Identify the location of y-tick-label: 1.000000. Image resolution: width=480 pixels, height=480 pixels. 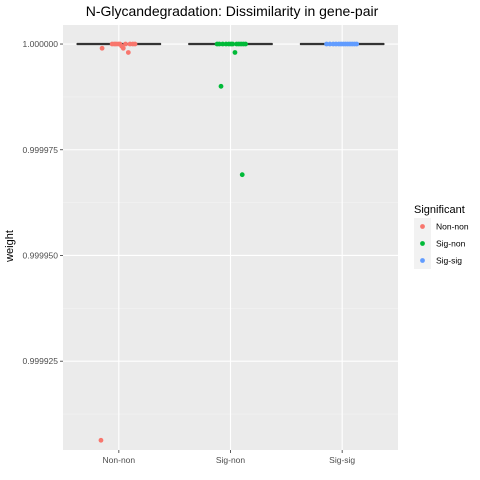
(41, 44).